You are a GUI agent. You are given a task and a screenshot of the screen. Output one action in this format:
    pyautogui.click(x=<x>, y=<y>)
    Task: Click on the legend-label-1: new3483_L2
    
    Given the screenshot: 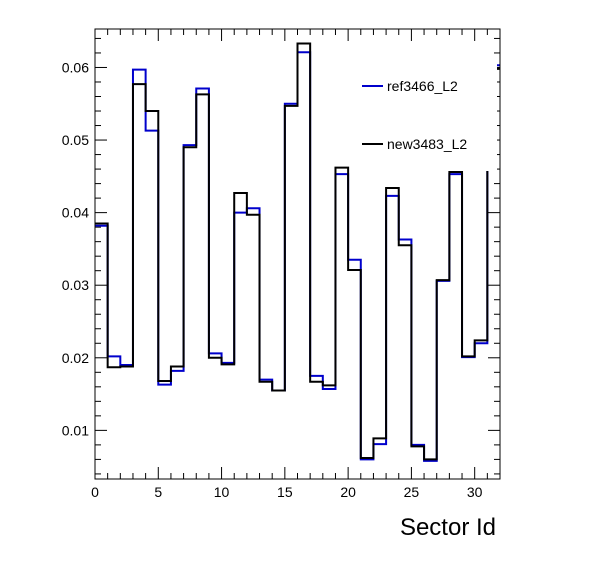 What is the action you would take?
    pyautogui.click(x=427, y=144)
    